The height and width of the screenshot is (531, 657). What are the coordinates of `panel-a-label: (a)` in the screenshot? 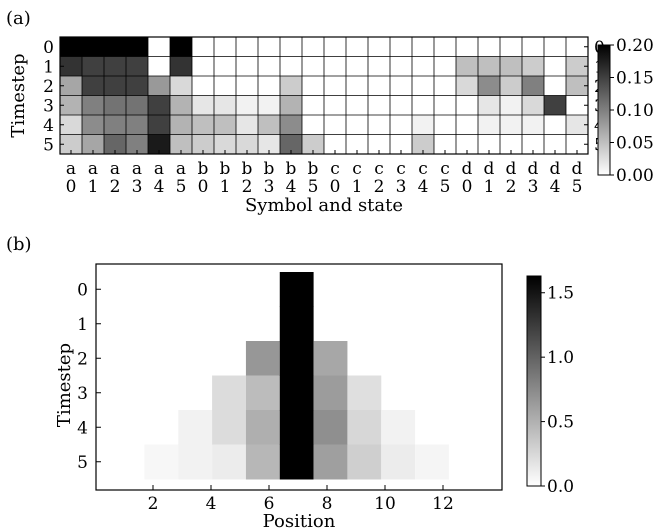 It's located at (18, 18).